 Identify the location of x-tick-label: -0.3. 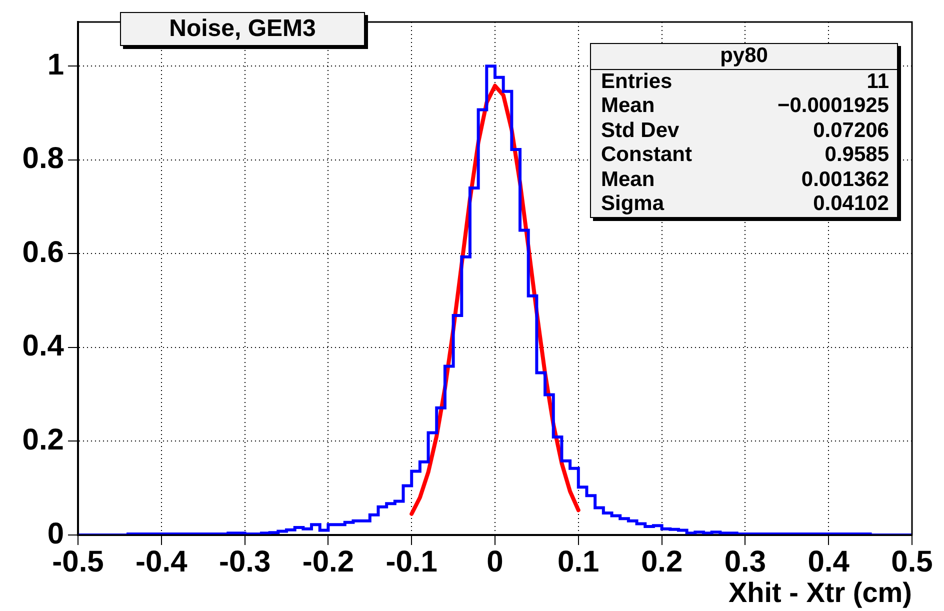
(244, 561).